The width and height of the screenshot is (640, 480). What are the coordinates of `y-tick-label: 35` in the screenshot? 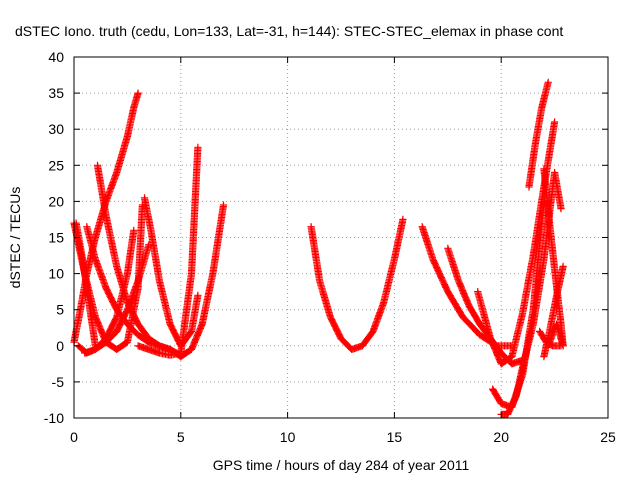 It's located at (56, 93).